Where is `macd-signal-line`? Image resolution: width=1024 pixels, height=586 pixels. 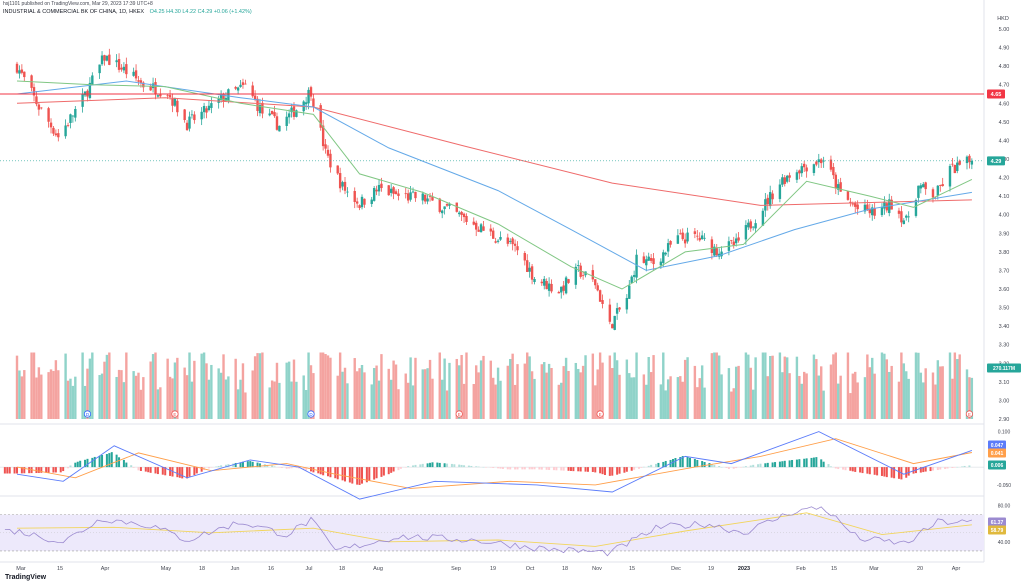 macd-signal-line is located at coordinates (494, 463).